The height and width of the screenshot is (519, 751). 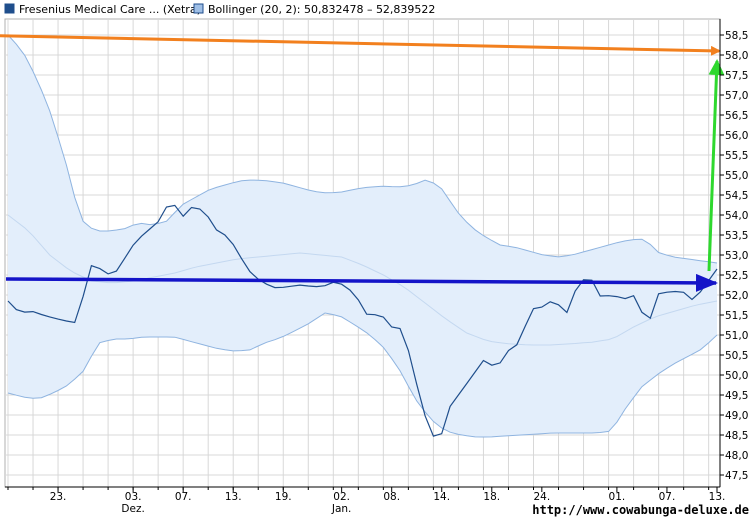 What do you see at coordinates (736, 176) in the screenshot?
I see `y-tick-label: 55,0` at bounding box center [736, 176].